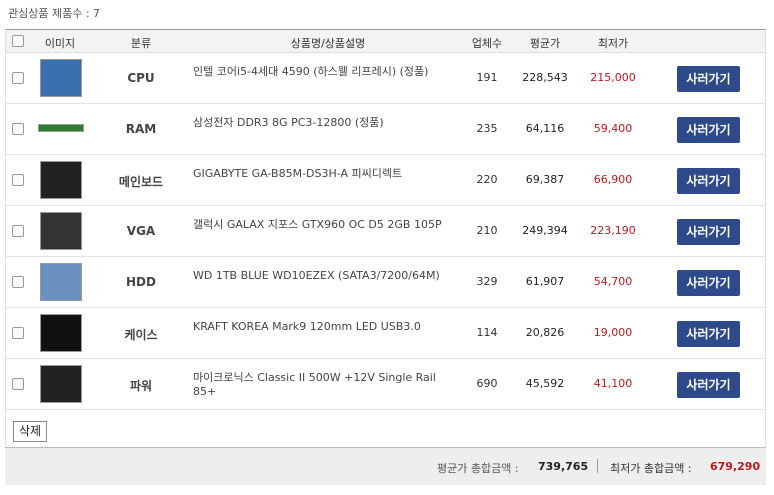 The width and height of the screenshot is (774, 495). What do you see at coordinates (487, 230) in the screenshot?
I see `seller-count: 210` at bounding box center [487, 230].